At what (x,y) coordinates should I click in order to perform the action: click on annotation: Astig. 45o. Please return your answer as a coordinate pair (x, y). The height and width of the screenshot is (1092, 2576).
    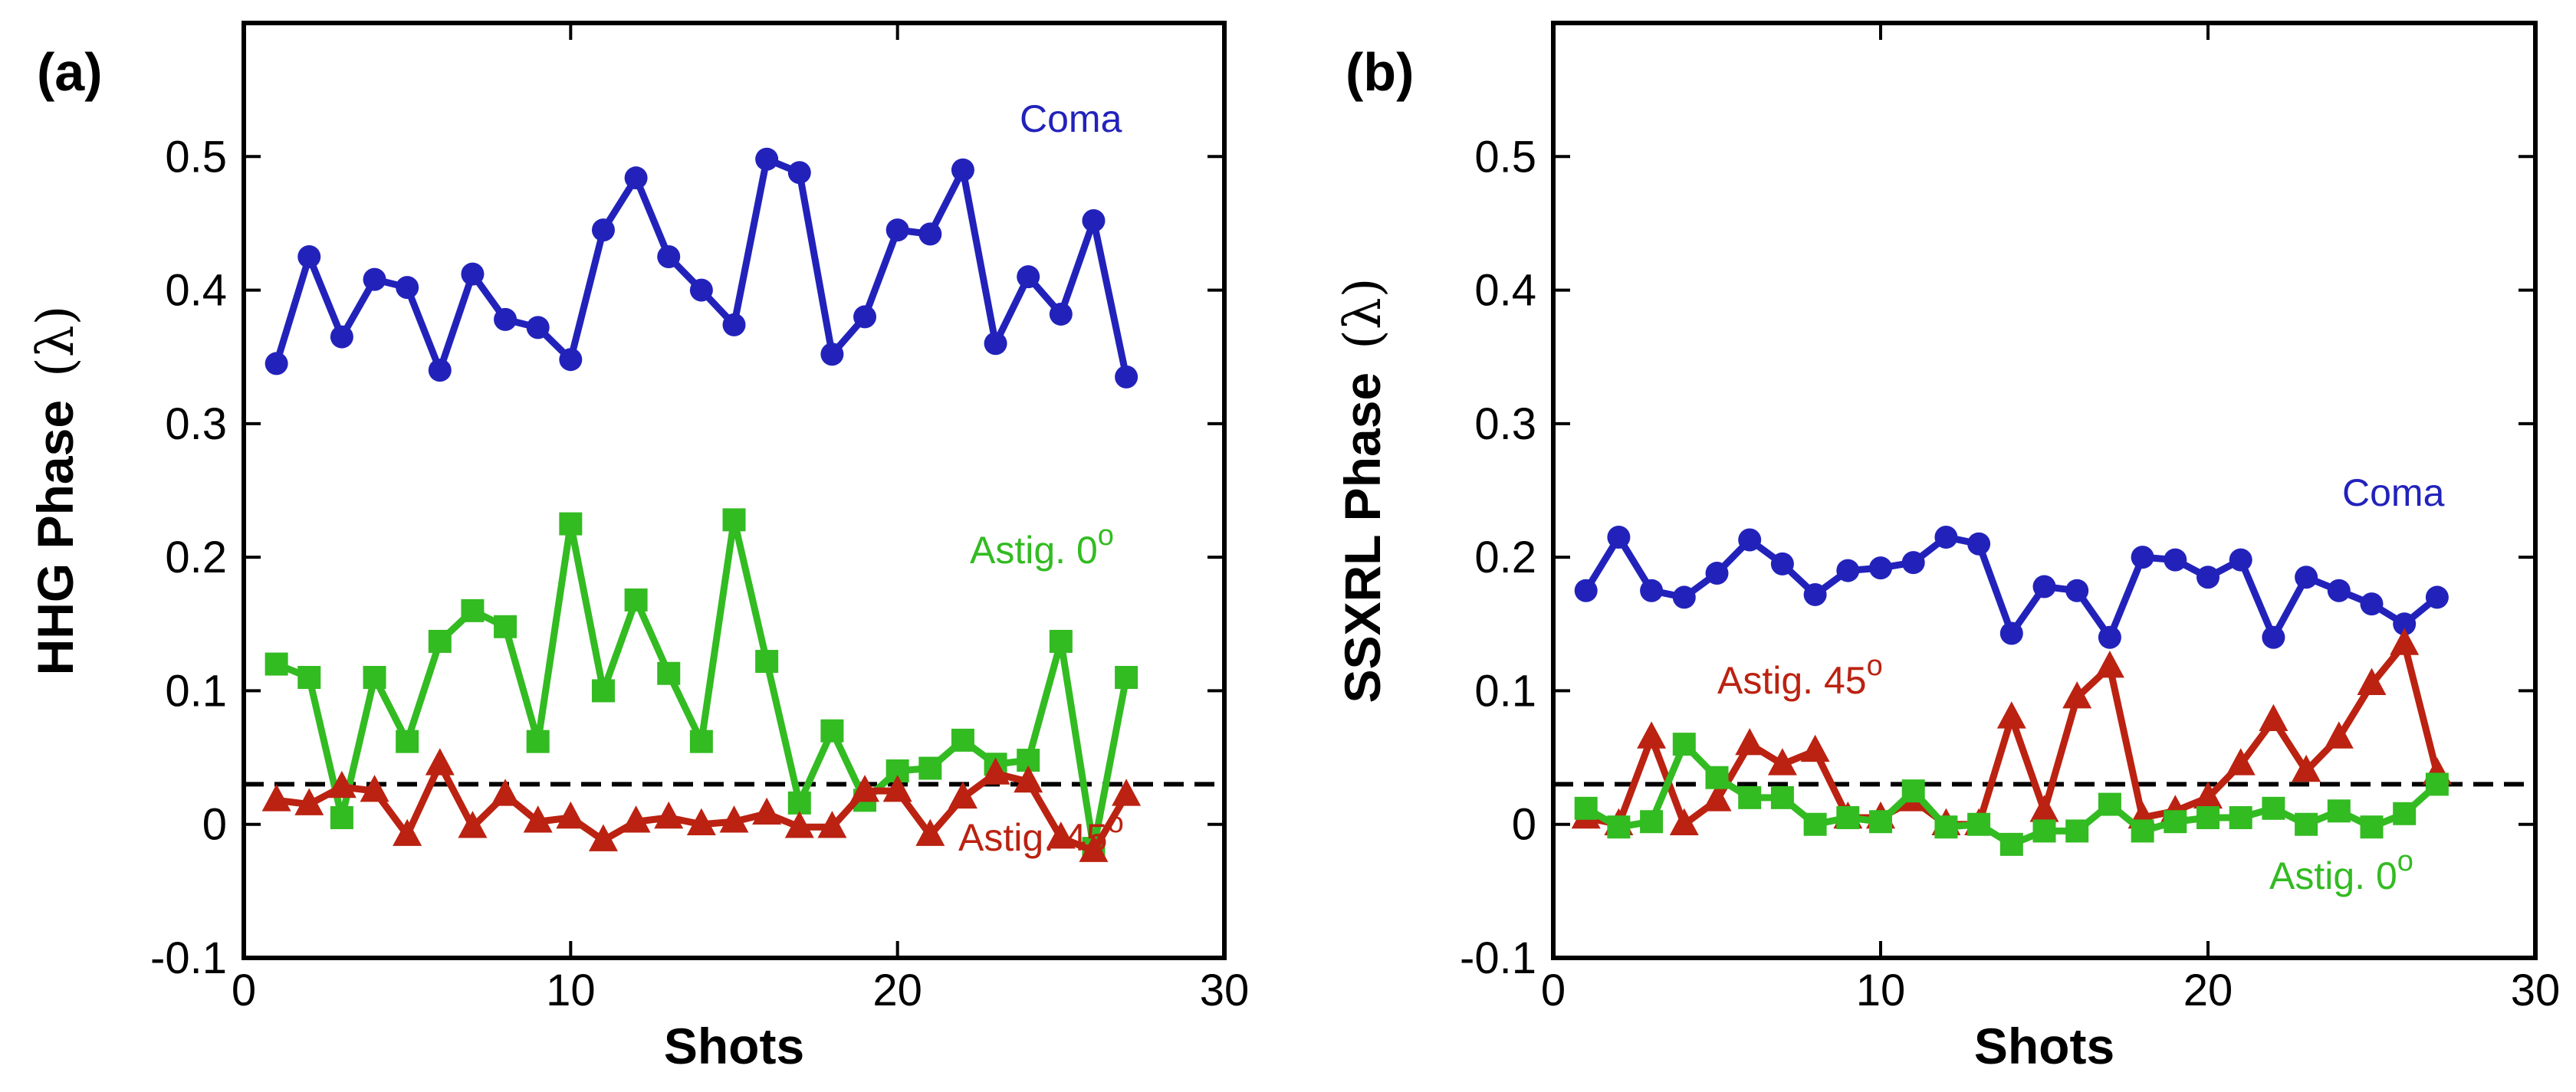
    Looking at the image, I should click on (1800, 676).